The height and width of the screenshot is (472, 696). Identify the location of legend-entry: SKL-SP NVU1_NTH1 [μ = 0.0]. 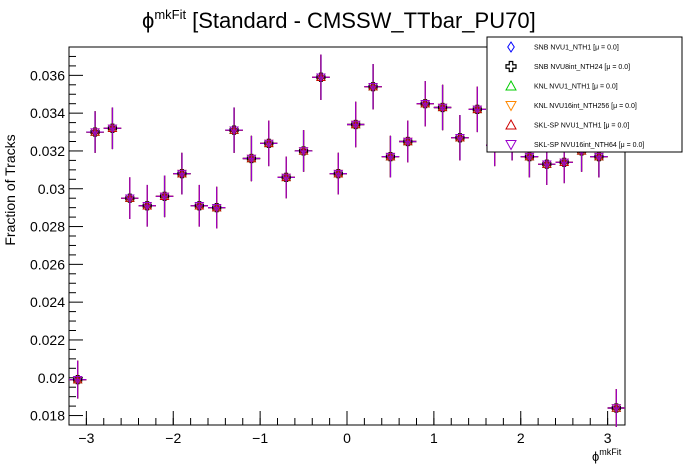
(567, 124).